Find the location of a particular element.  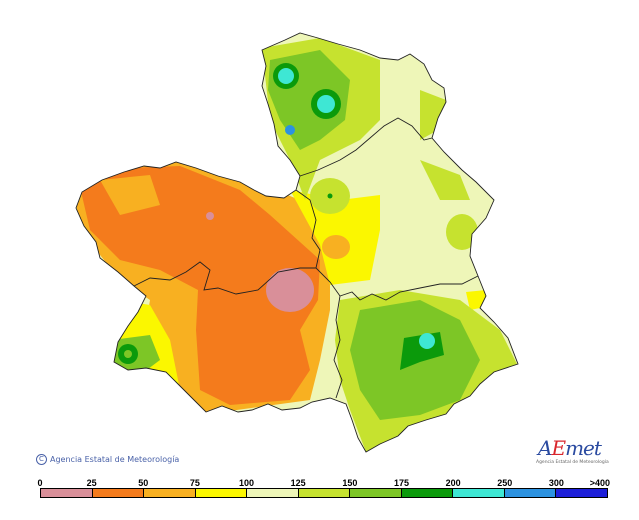

legend-tick: 300 is located at coordinates (556, 483).